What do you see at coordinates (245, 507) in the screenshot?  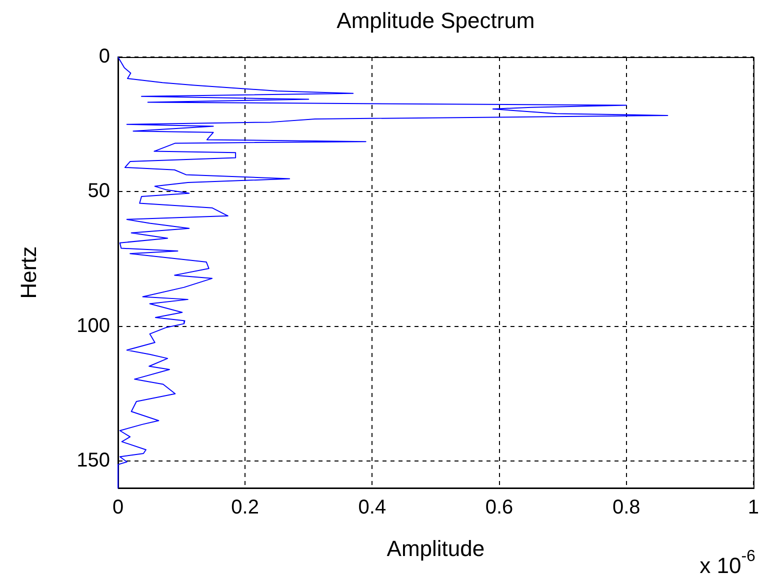 I see `x-tick-label: 0.2` at bounding box center [245, 507].